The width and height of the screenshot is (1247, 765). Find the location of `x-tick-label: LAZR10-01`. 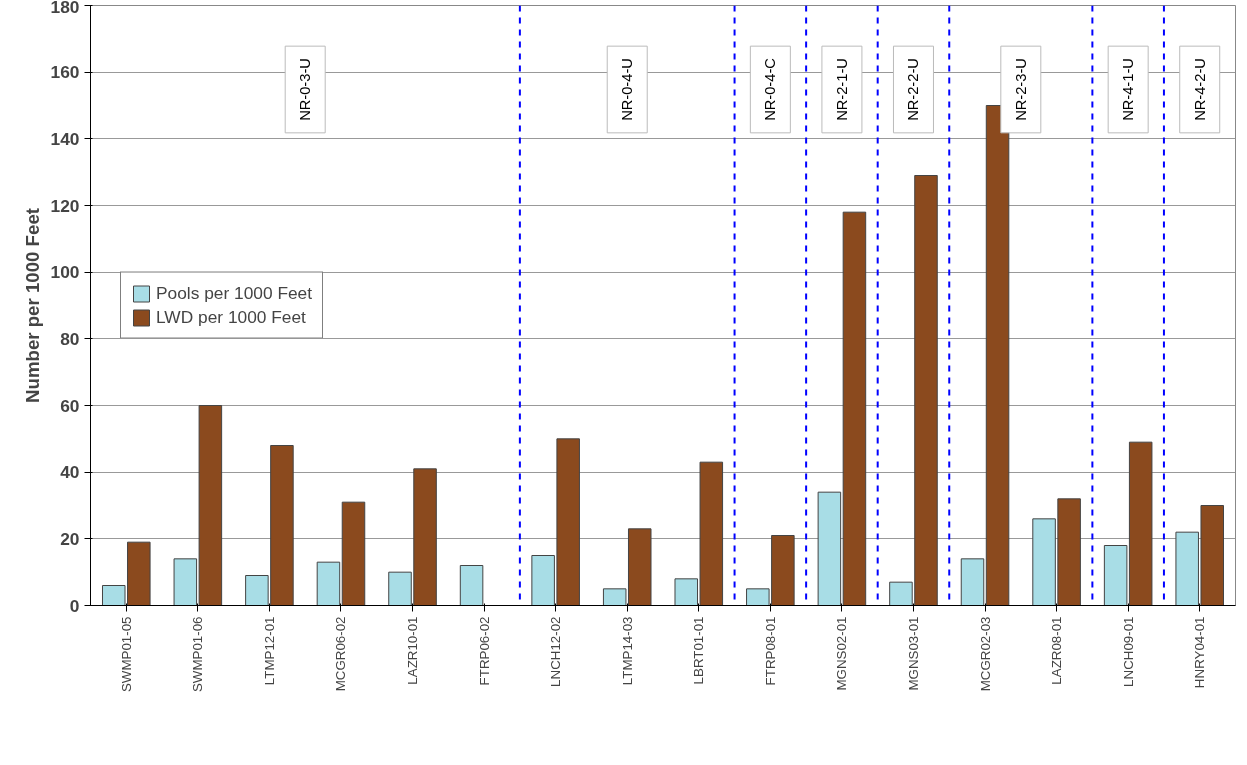

x-tick-label: LAZR10-01 is located at coordinates (413, 650).